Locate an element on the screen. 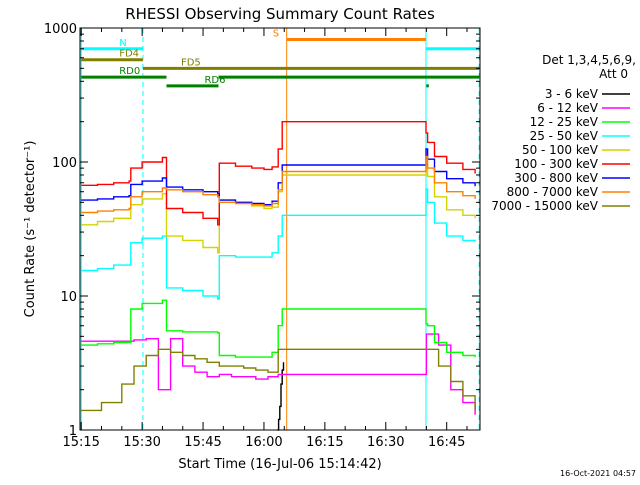  series-line-7000-15000-kev is located at coordinates (278, 380).